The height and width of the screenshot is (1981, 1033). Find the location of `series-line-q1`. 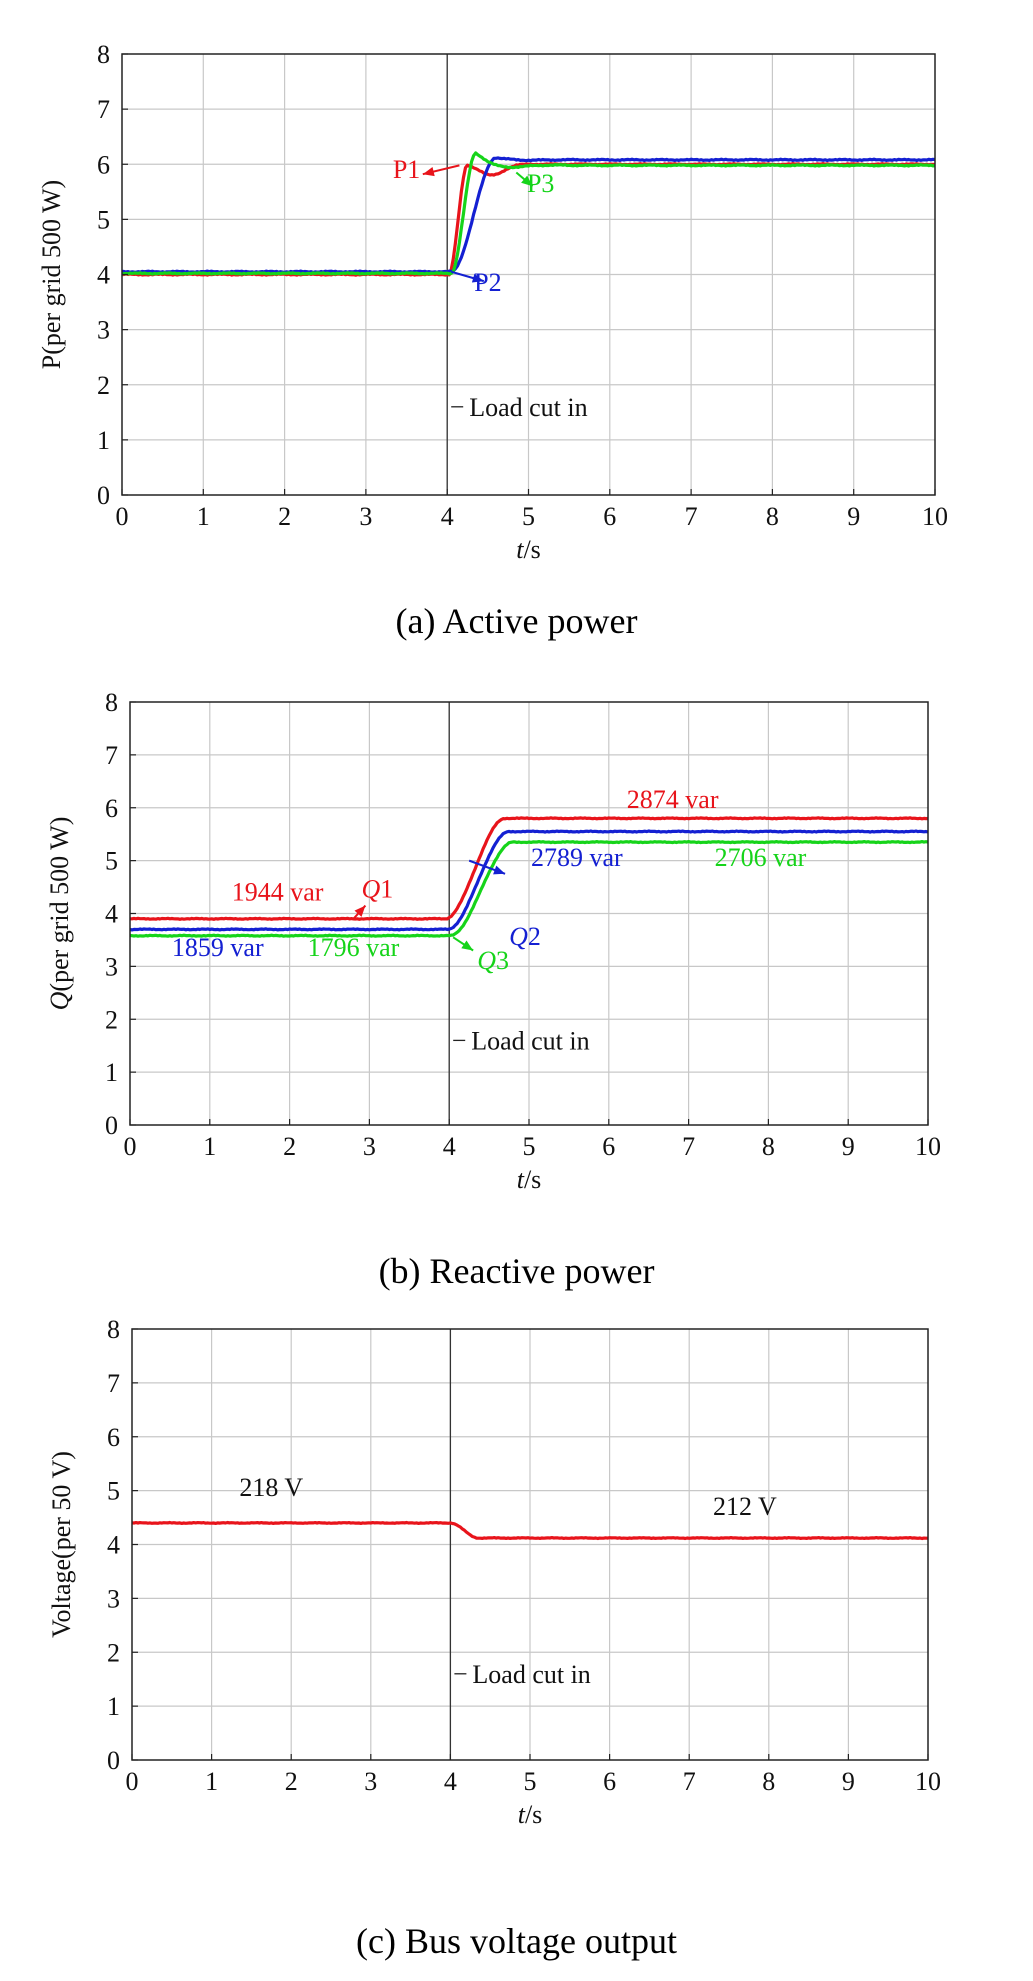

series-line-q1 is located at coordinates (529, 868).